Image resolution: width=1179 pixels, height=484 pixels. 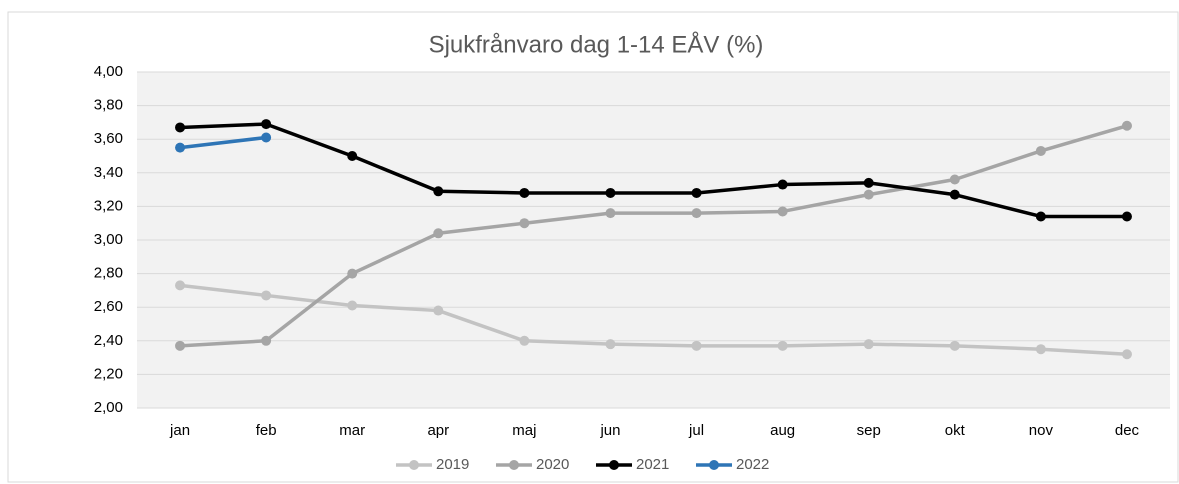 What do you see at coordinates (108, 407) in the screenshot?
I see `y-tick-label: 2,00` at bounding box center [108, 407].